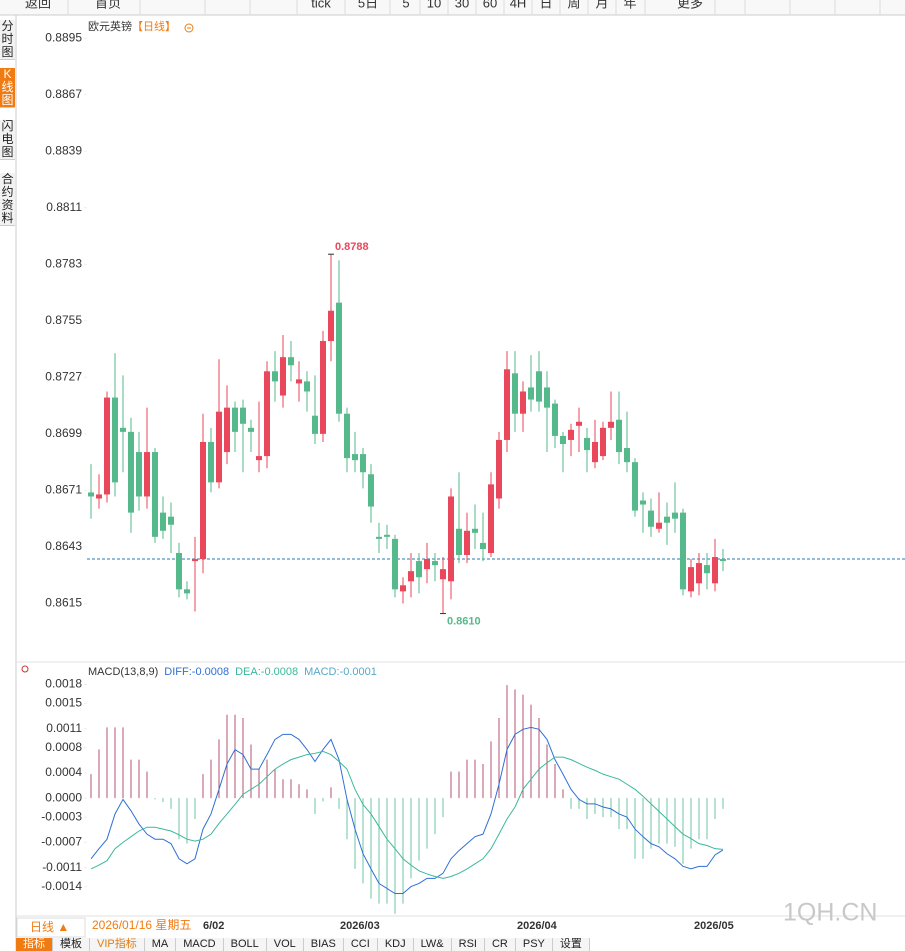 This screenshot has width=905, height=951. Describe the element at coordinates (360, 944) in the screenshot. I see `indicator-tab: CCI` at that location.